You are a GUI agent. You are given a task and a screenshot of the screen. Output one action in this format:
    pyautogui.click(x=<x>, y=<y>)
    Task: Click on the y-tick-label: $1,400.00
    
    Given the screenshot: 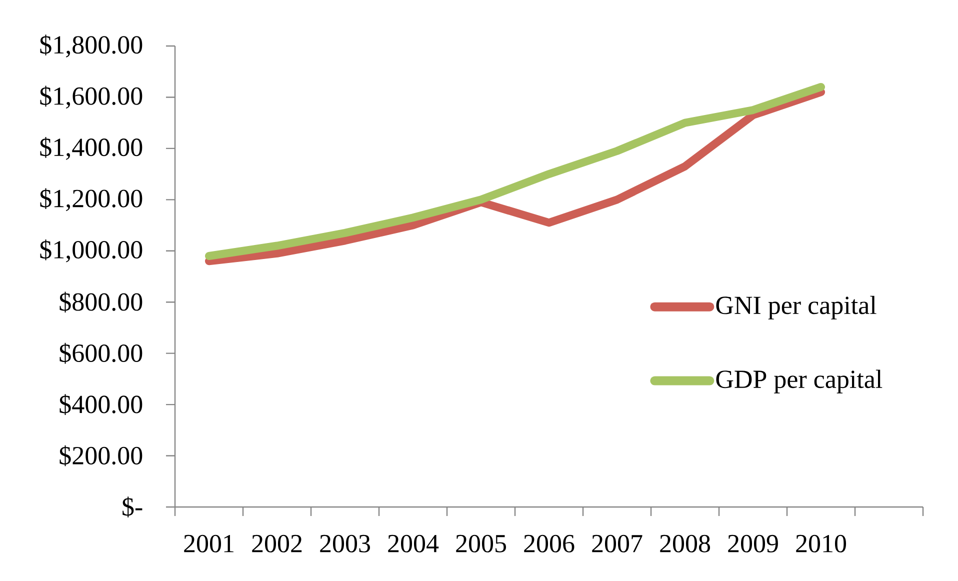 What is the action you would take?
    pyautogui.click(x=91, y=148)
    